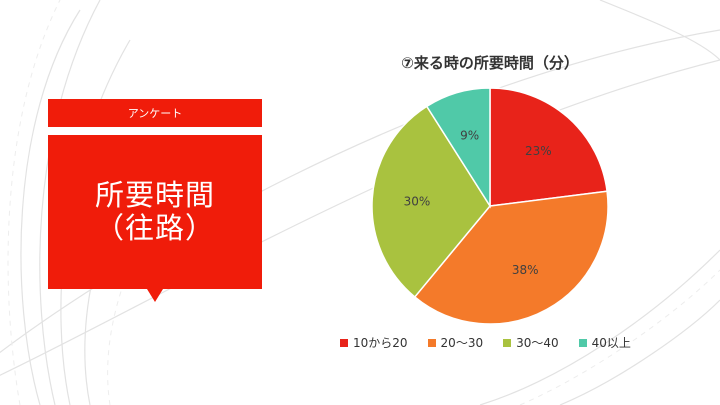 This screenshot has height=405, width=720. I want to click on chart-title: ⑦来る時の所要時間（分）, so click(490, 63).